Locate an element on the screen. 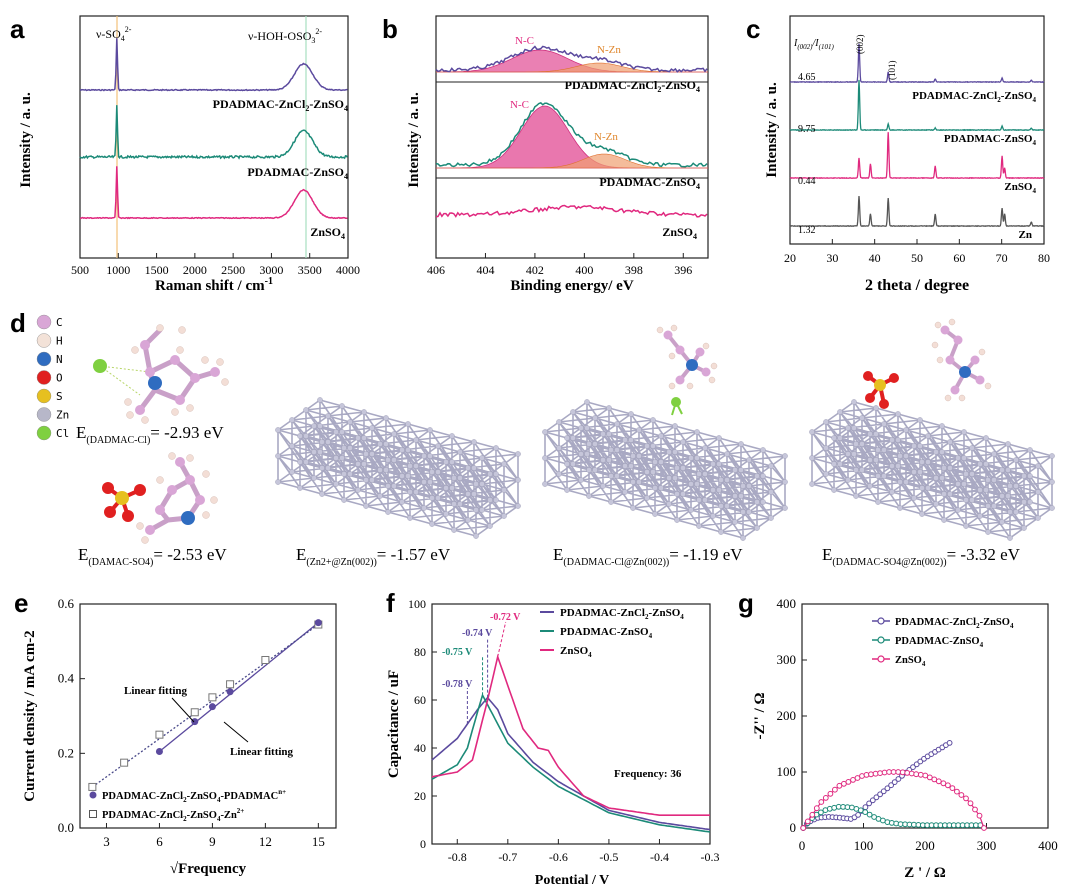 The height and width of the screenshot is (896, 1080). data-point-e-pdadmac is located at coordinates (318, 623).